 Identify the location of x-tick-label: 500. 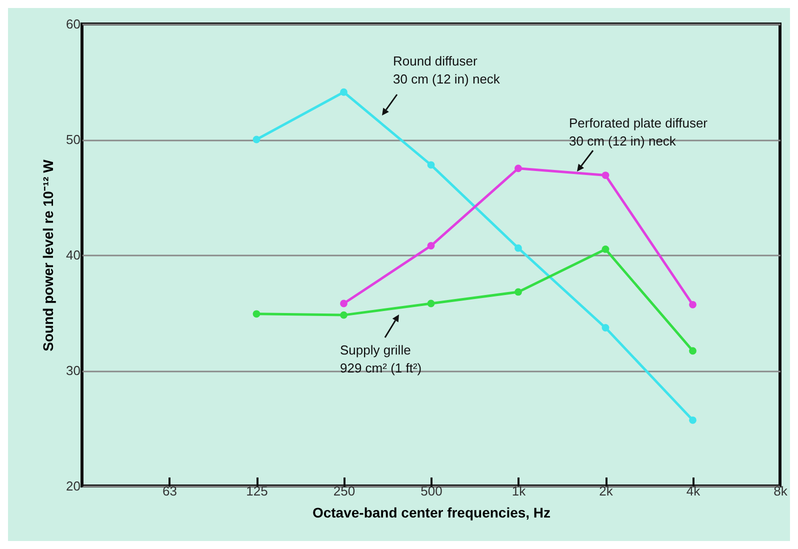
(431, 491).